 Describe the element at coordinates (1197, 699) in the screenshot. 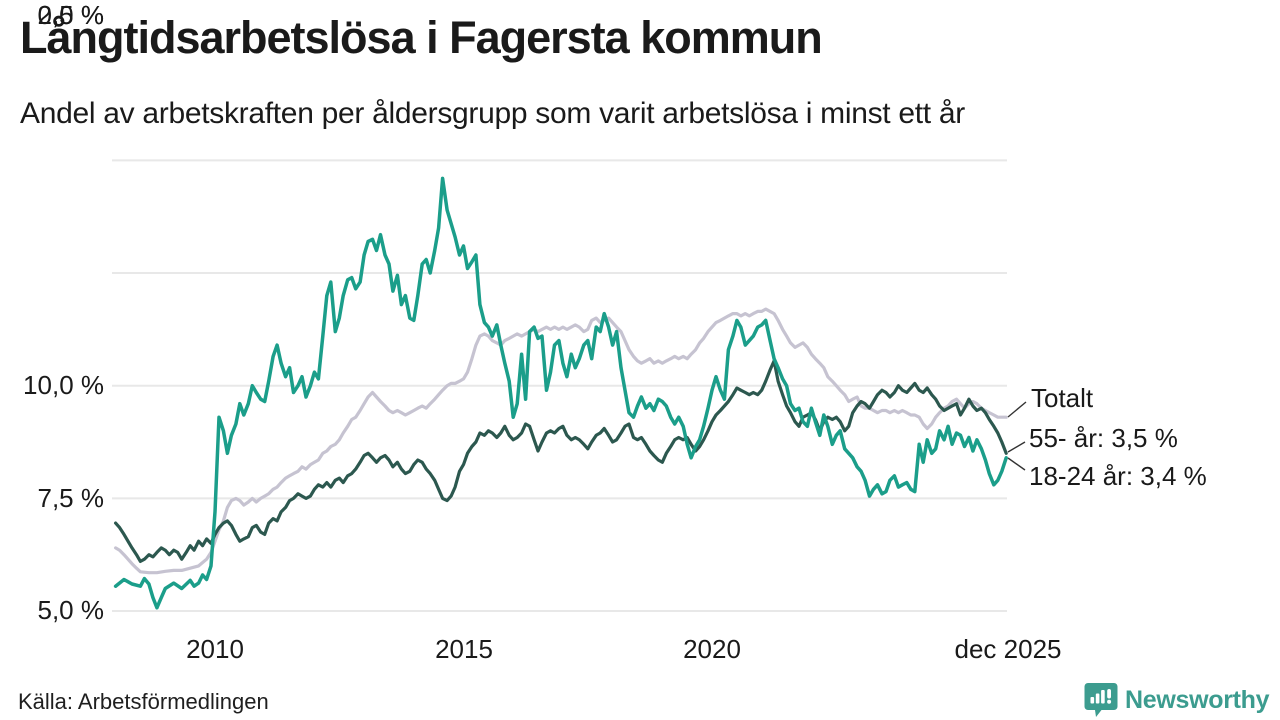

I see `newsworthy-wordmark: Newsworthy` at that location.